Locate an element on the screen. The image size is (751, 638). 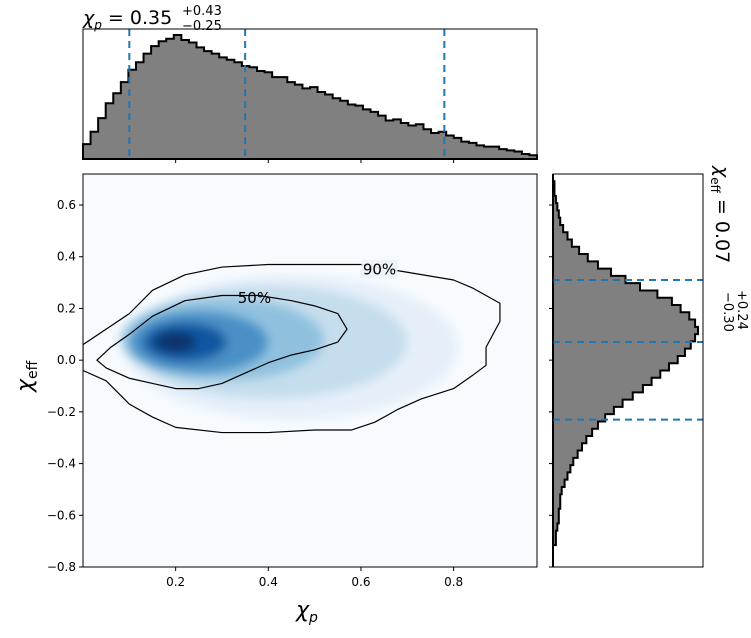
y-tick-label: −0.6 is located at coordinates (61, 515).